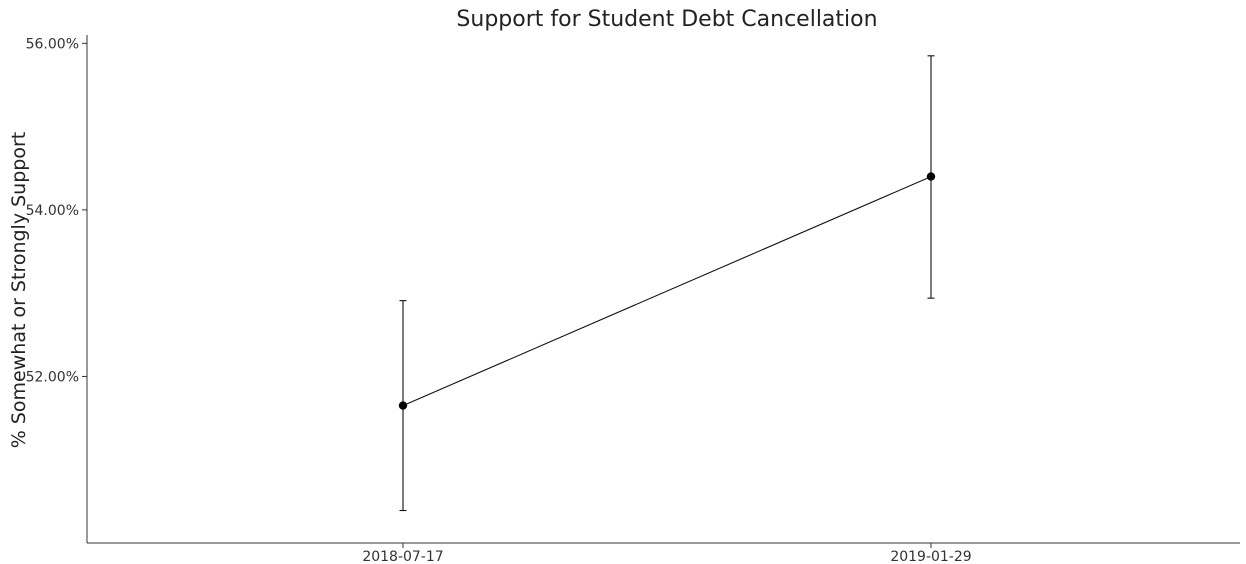  Describe the element at coordinates (667, 553) in the screenshot. I see `x-ticks: 2018-07-17 2019-01-29` at that location.